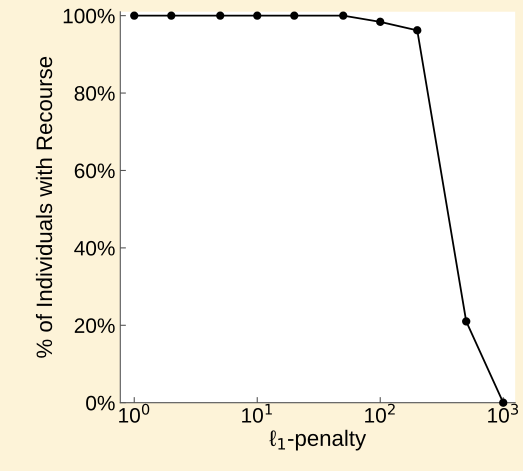  What do you see at coordinates (257, 413) in the screenshot?
I see `x-tick-label: 10$^{1}$` at bounding box center [257, 413].